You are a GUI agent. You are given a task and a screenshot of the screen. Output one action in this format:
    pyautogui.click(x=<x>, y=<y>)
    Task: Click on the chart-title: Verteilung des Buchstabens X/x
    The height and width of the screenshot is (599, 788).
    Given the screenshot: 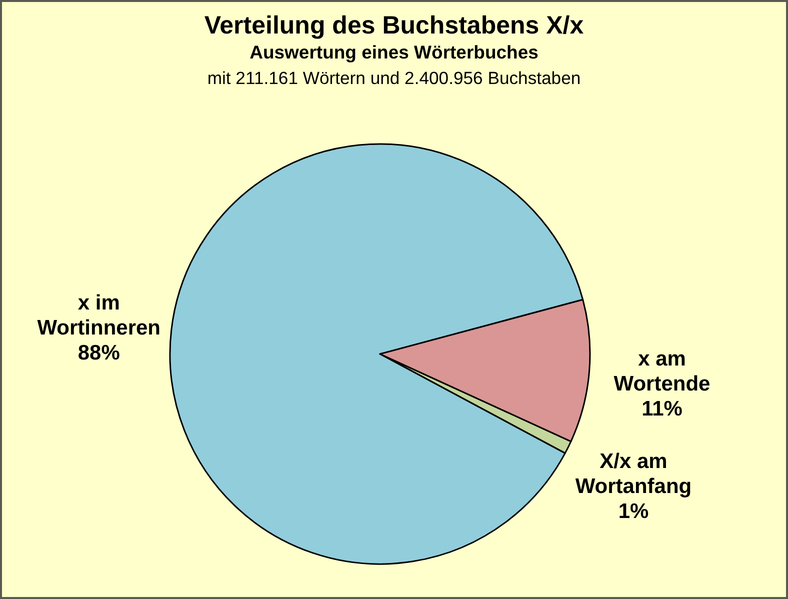 What is the action you would take?
    pyautogui.click(x=394, y=26)
    